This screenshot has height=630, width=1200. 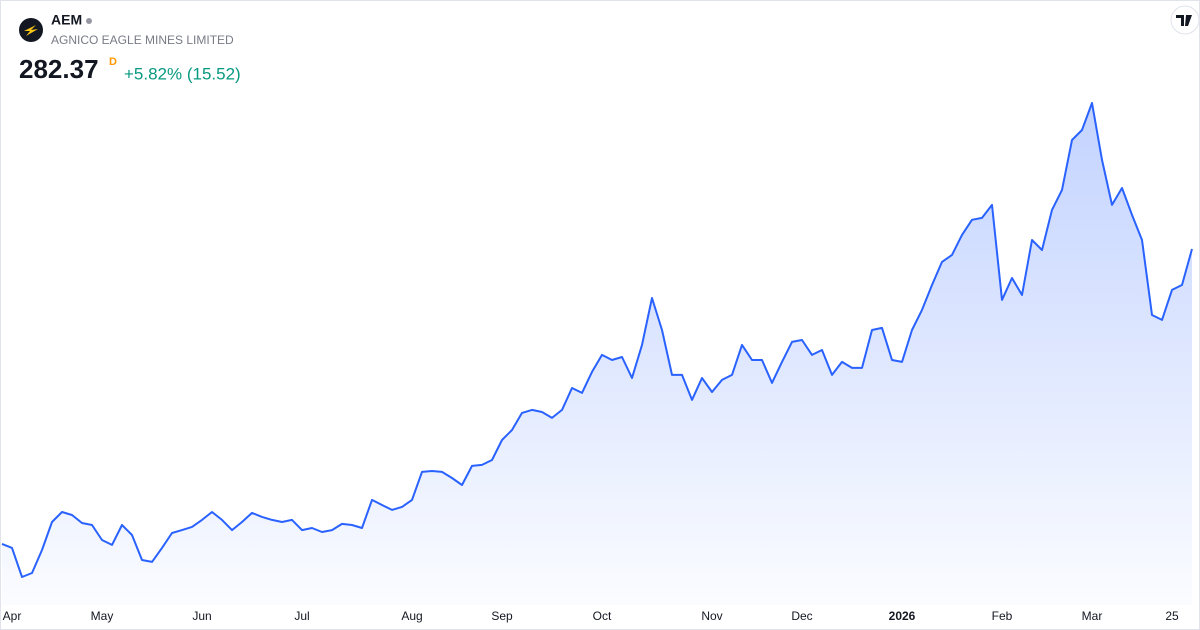 What do you see at coordinates (502, 616) in the screenshot?
I see `x-tick-label: Sep` at bounding box center [502, 616].